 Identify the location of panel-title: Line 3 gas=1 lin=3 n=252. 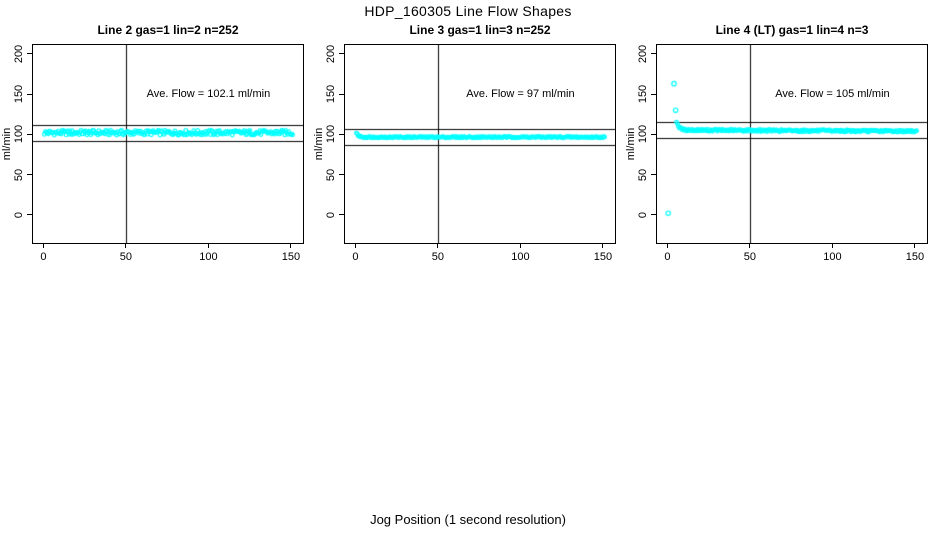
(480, 30).